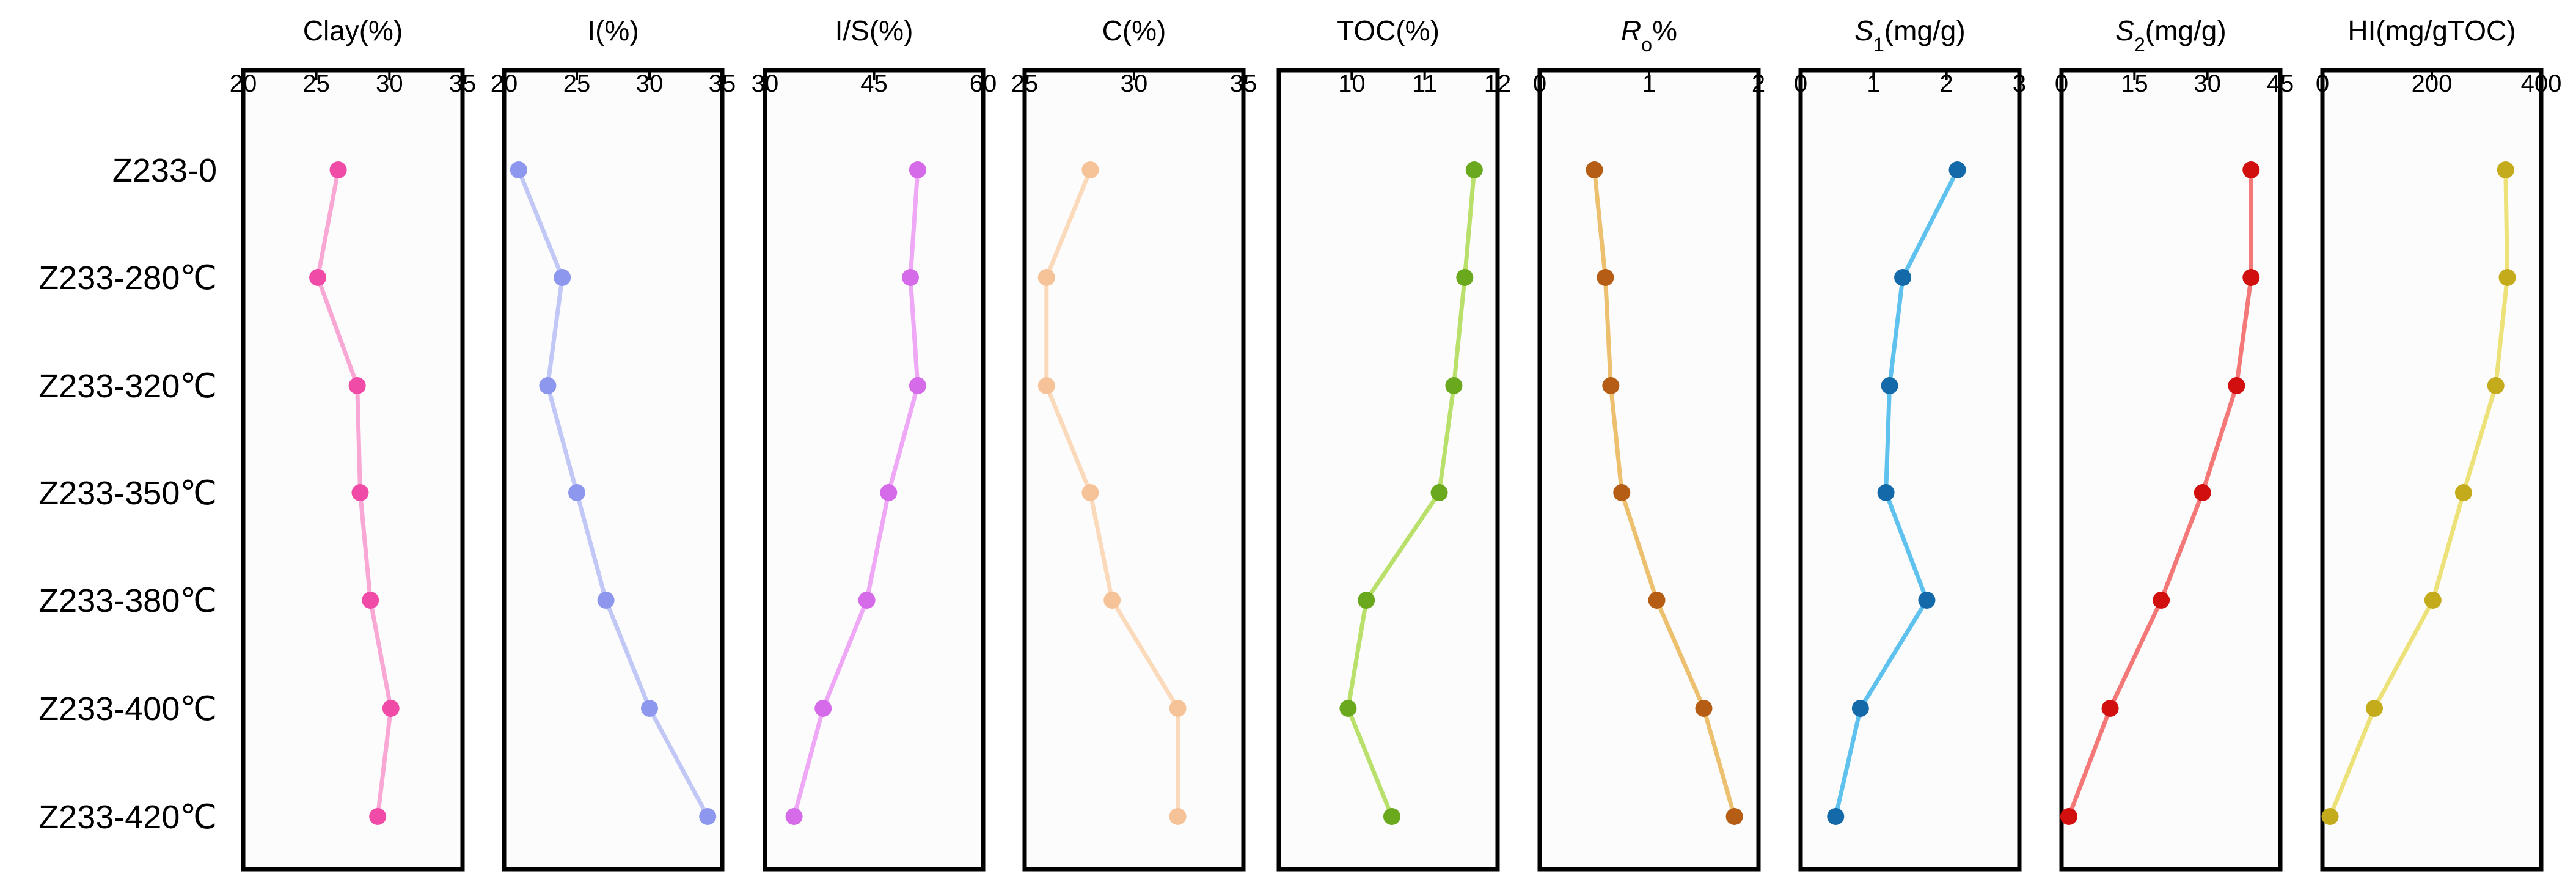 The image size is (2576, 885). What do you see at coordinates (164, 171) in the screenshot?
I see `sample-label: Z233-0` at bounding box center [164, 171].